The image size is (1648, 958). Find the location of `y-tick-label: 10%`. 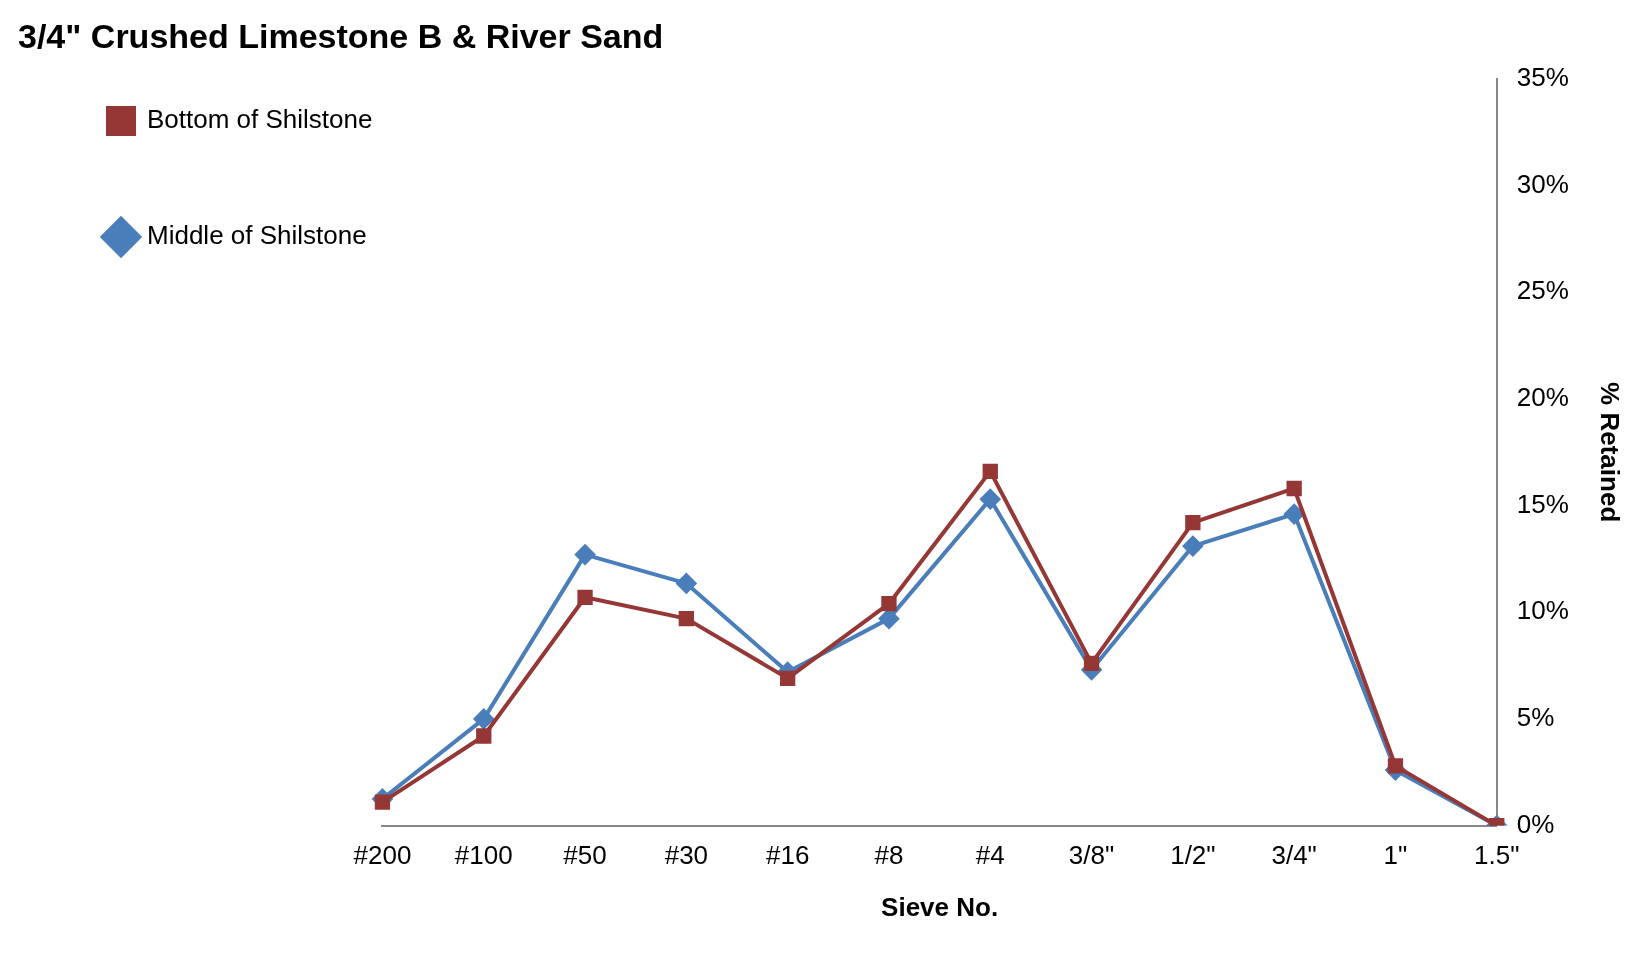

y-tick-label: 10% is located at coordinates (1542, 610).